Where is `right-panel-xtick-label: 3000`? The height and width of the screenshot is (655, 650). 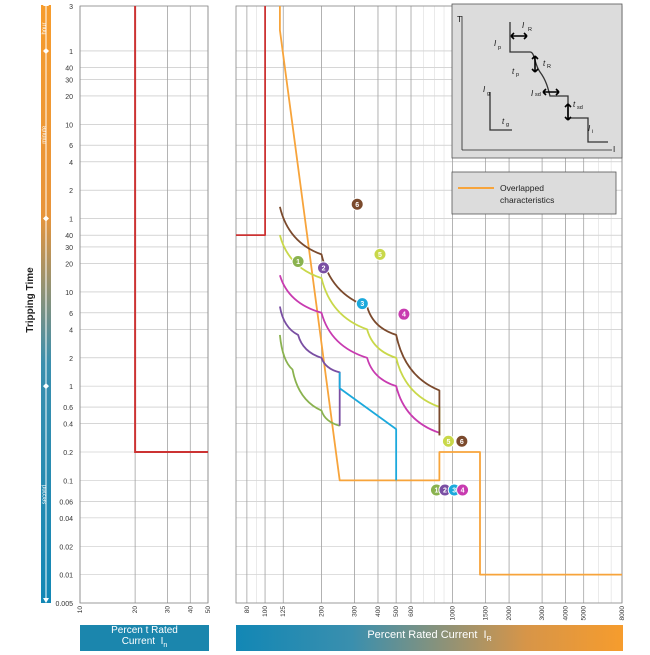 right-panel-xtick-label: 3000 is located at coordinates (542, 613).